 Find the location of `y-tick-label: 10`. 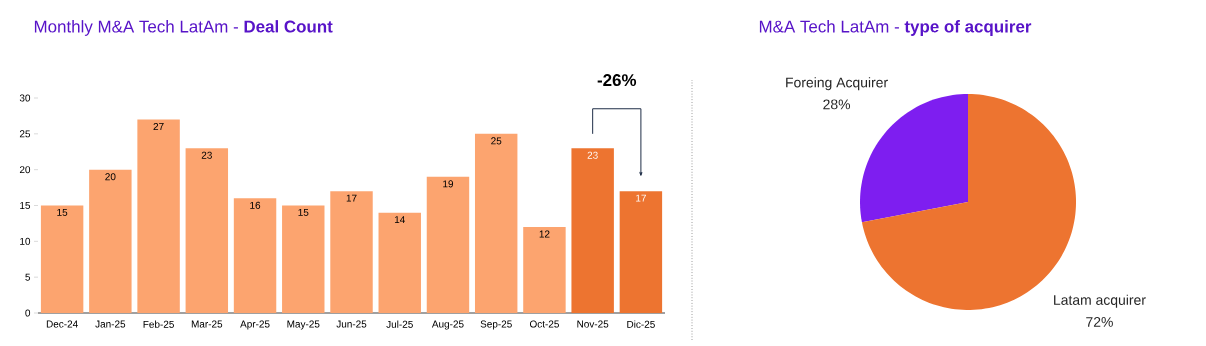

y-tick-label: 10 is located at coordinates (25, 241).